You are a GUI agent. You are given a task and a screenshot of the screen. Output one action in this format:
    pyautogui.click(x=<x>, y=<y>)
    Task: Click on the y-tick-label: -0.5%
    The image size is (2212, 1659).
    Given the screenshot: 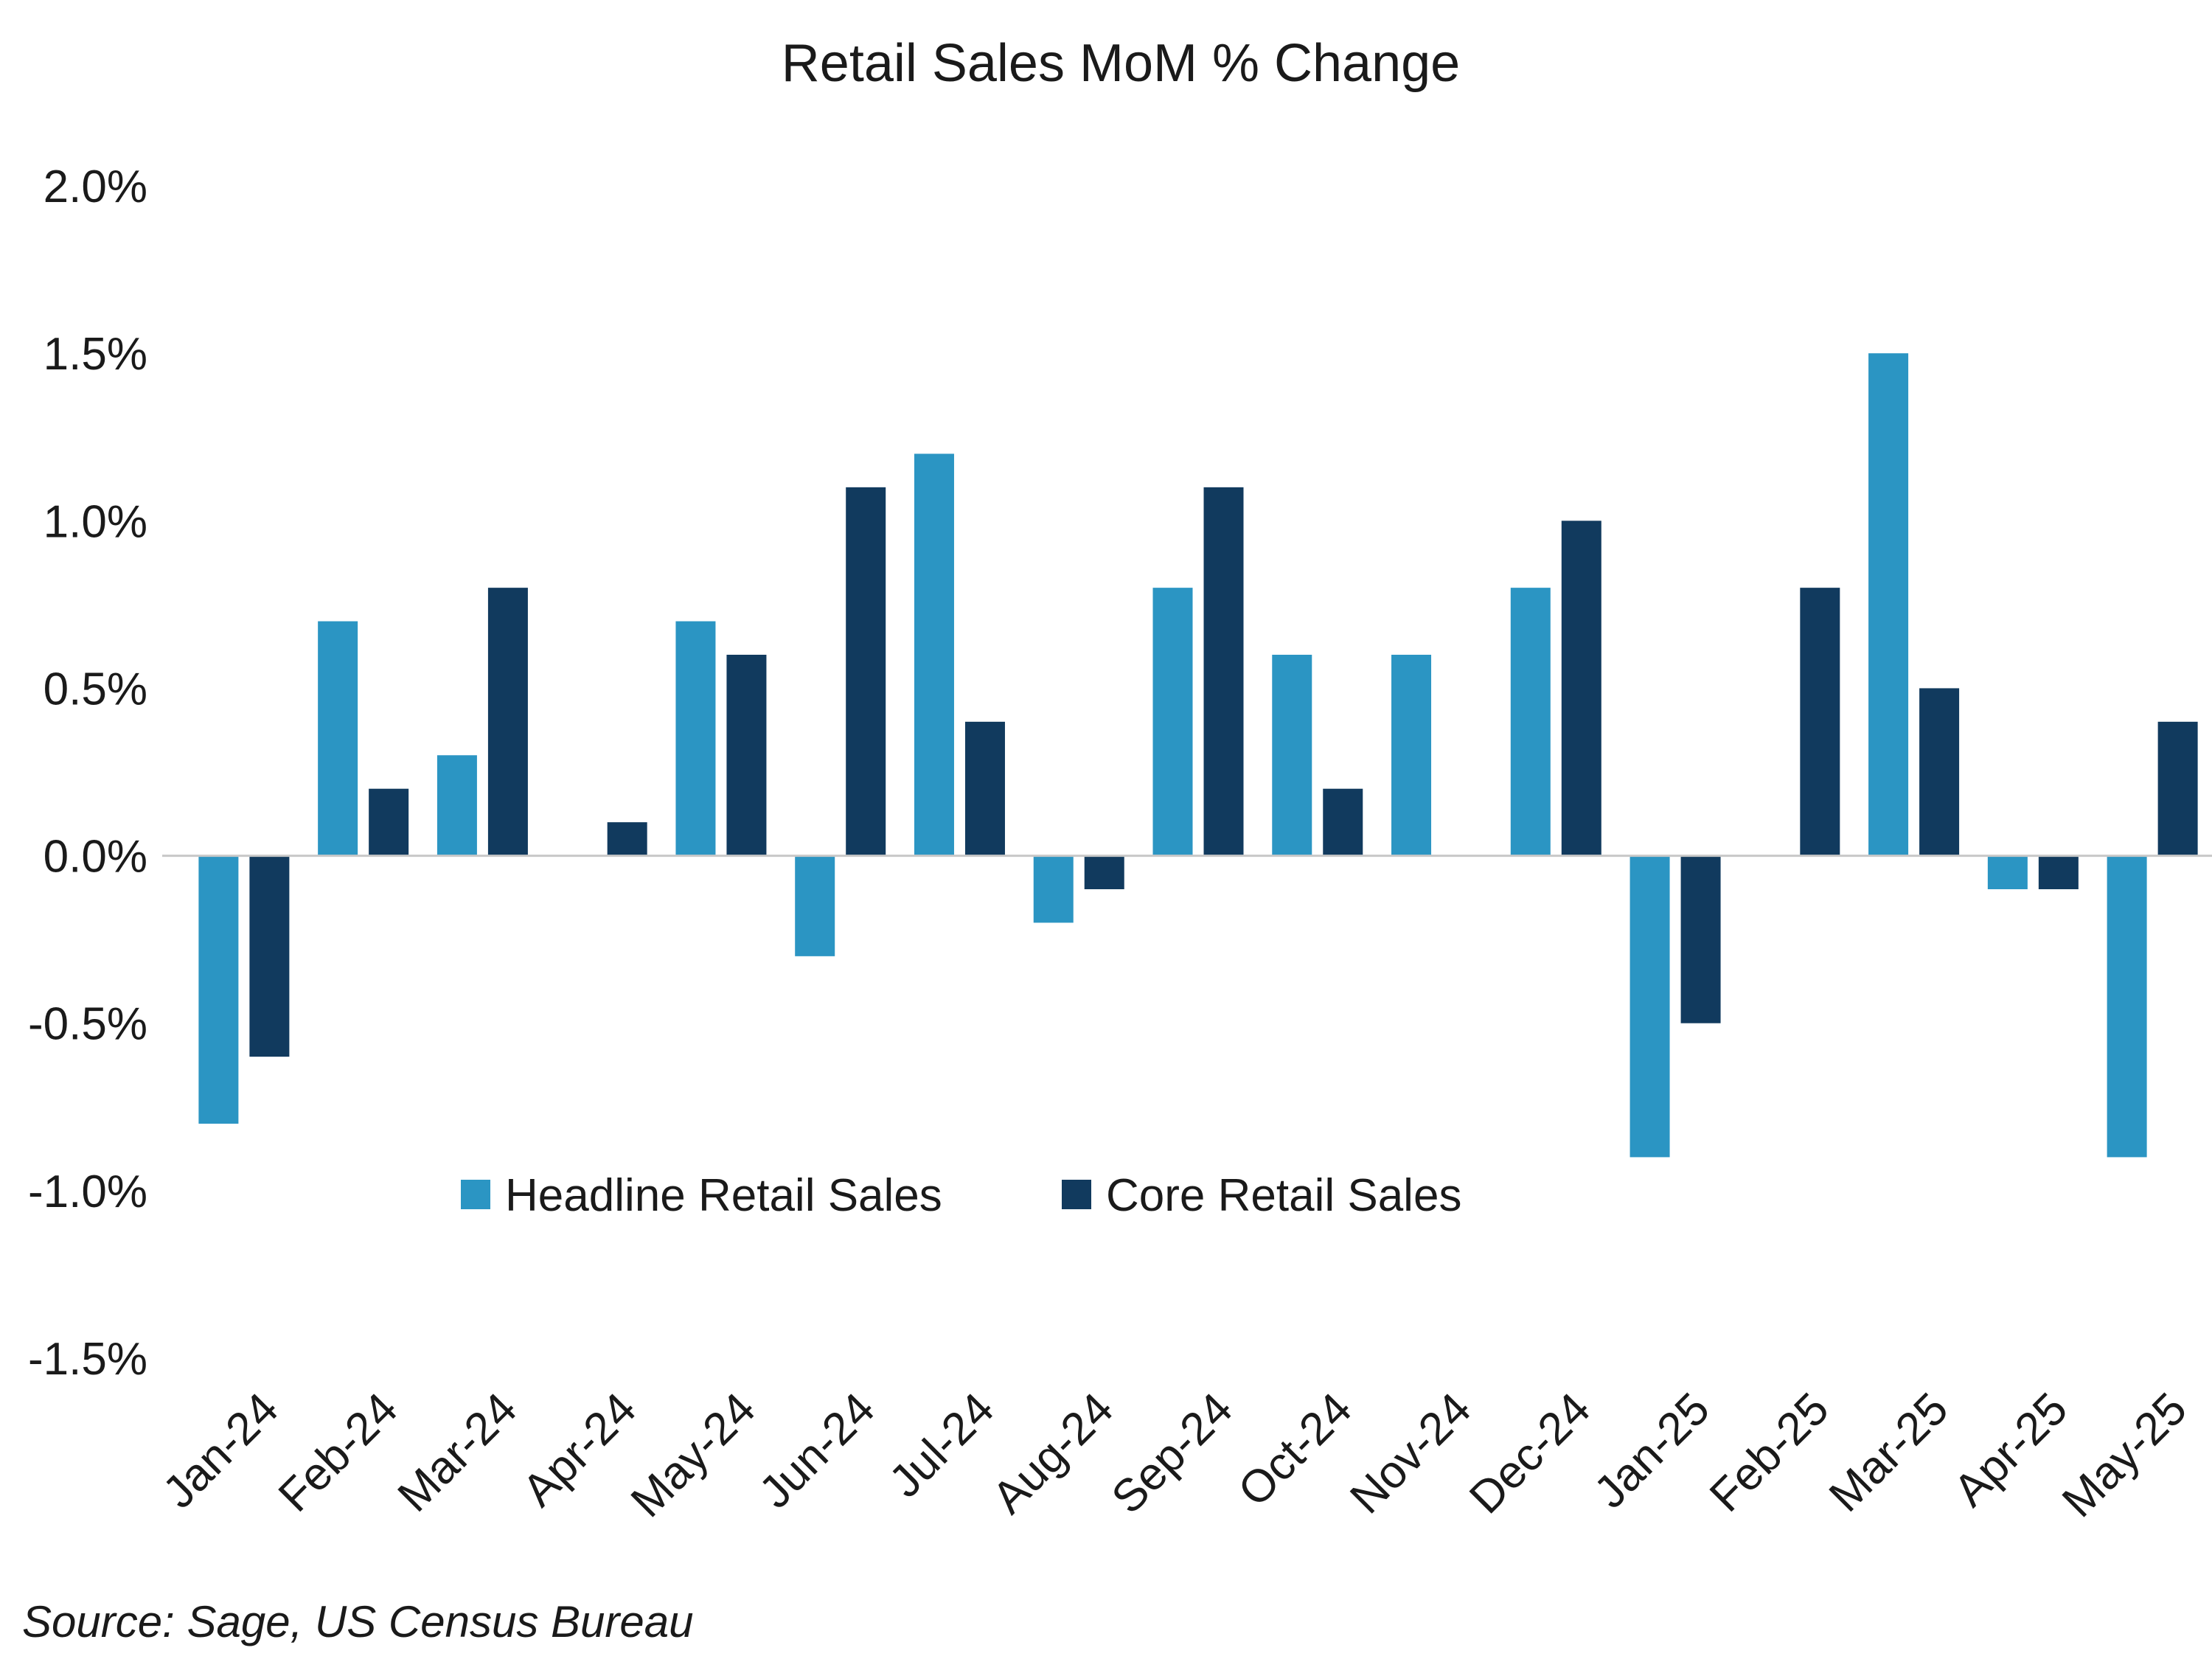 What is the action you would take?
    pyautogui.click(x=87, y=1024)
    